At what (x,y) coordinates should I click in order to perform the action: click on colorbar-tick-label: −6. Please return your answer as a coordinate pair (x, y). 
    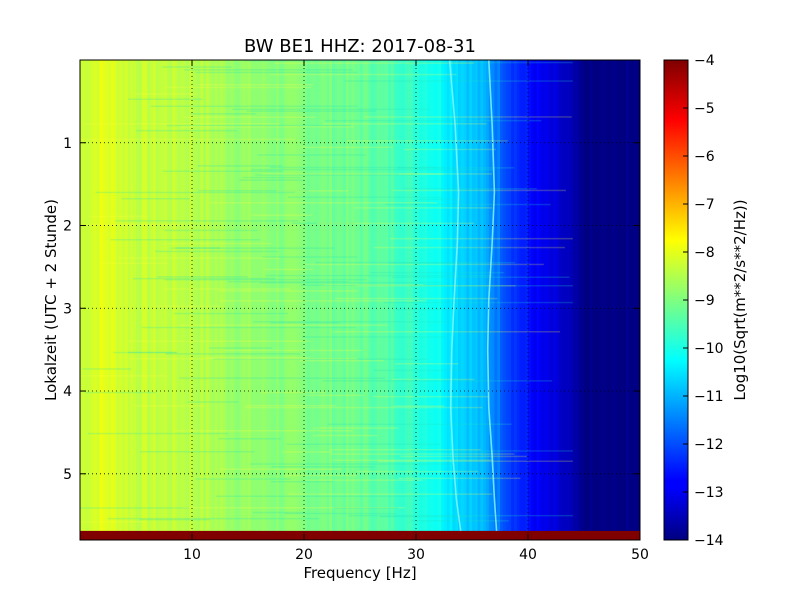
    Looking at the image, I should click on (704, 157).